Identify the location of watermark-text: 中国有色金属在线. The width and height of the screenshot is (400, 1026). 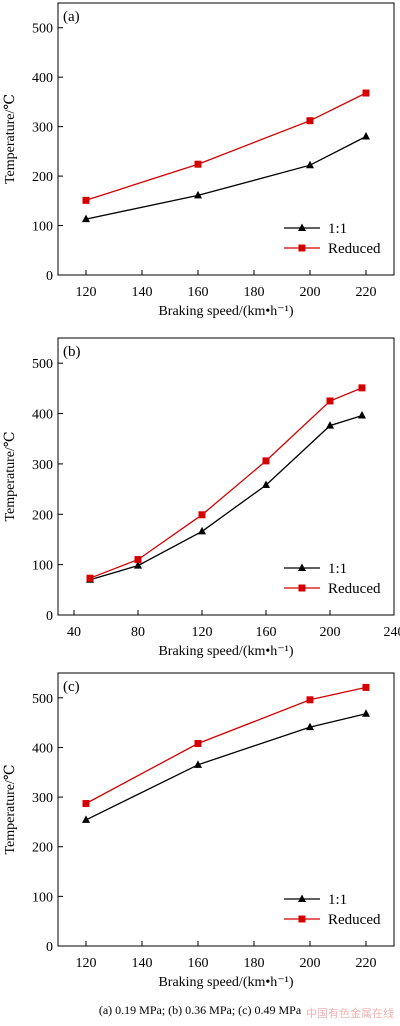
(350, 1013).